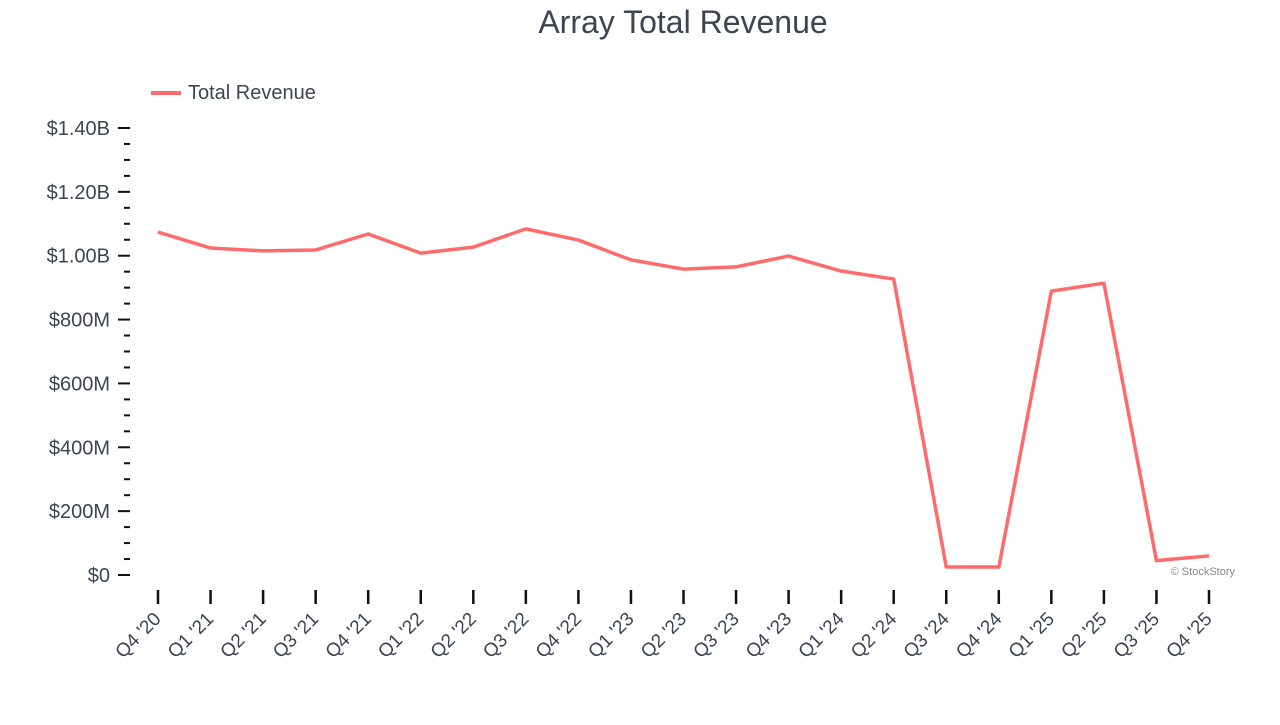  Describe the element at coordinates (349, 636) in the screenshot. I see `x-tick-label: Q4 '21` at that location.